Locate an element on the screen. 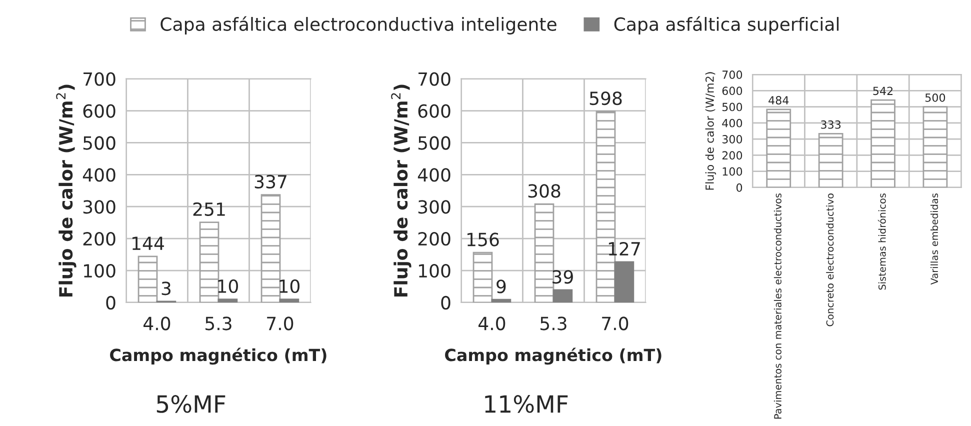 The image size is (971, 426). text: 11%MF is located at coordinates (526, 404).